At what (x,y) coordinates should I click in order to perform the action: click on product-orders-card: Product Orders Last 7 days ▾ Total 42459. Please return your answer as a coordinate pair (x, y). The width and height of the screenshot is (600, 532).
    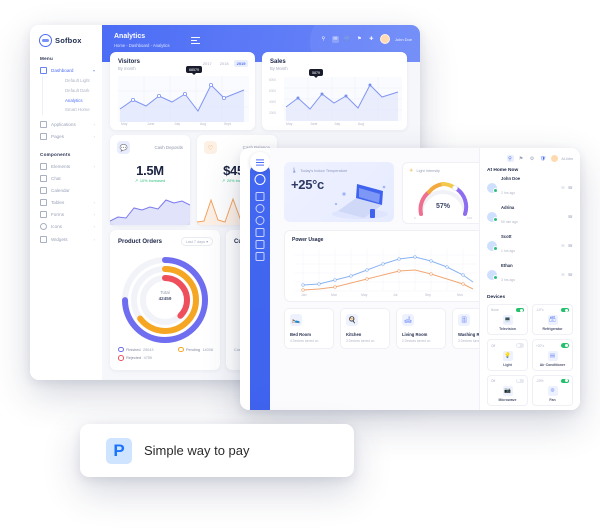
    Looking at the image, I should click on (165, 300).